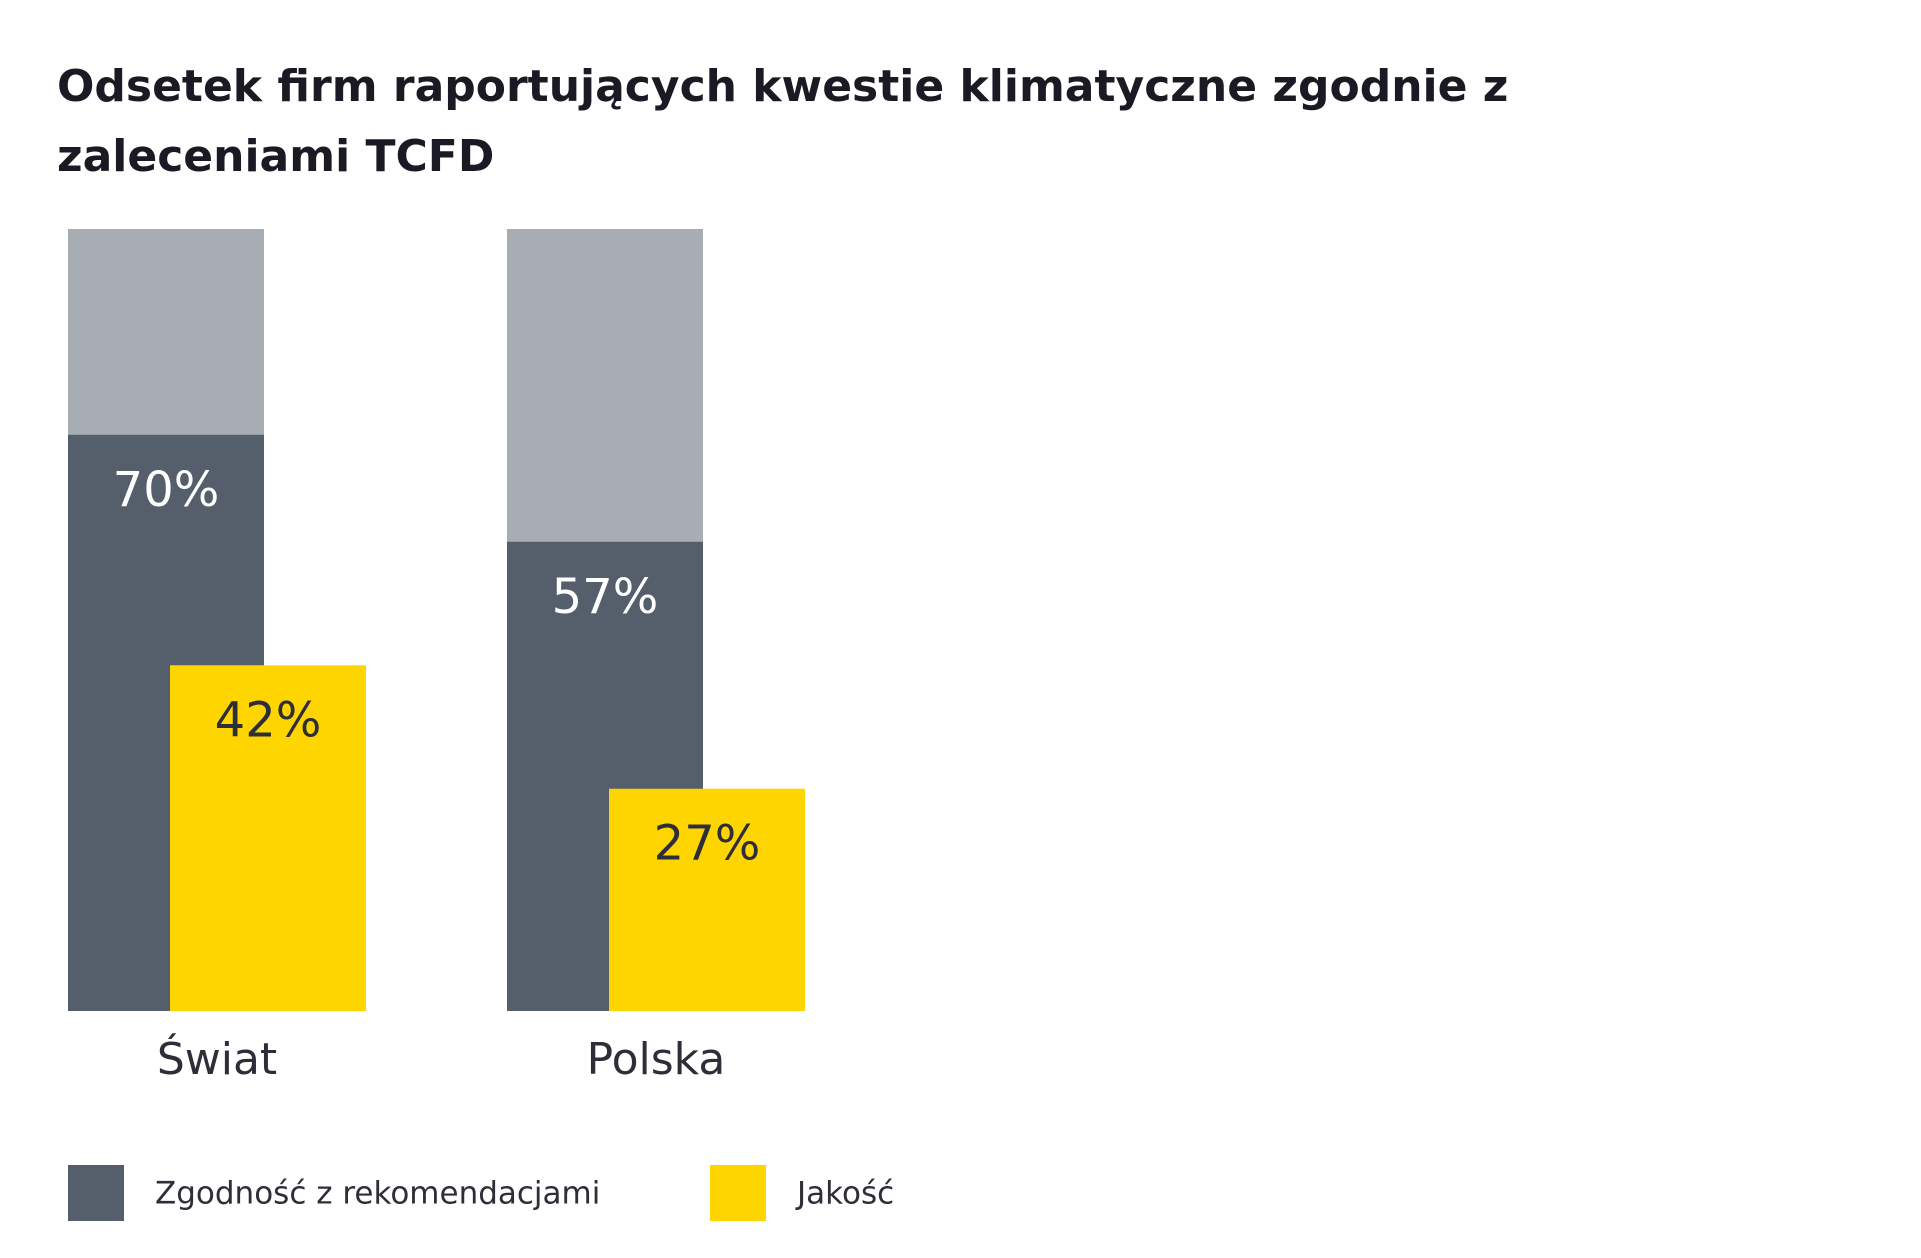  I want to click on data-label: 70%, so click(166, 490).